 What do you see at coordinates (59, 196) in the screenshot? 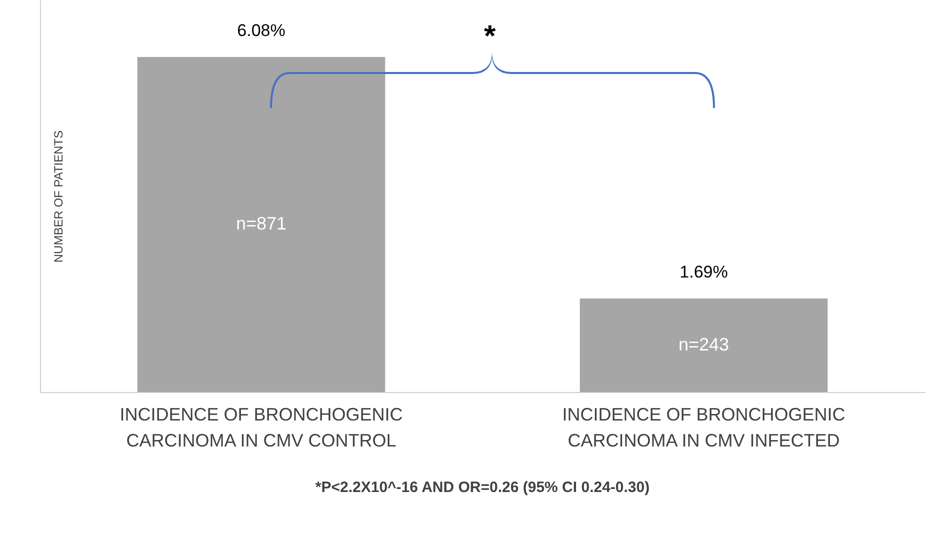
I see `y-axis-title: NUMBER OF PATIENTS` at bounding box center [59, 196].